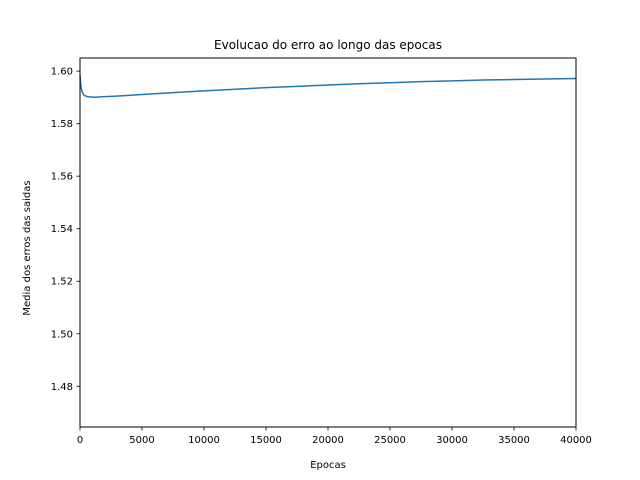  I want to click on x-tick-label: 20000, so click(328, 440).